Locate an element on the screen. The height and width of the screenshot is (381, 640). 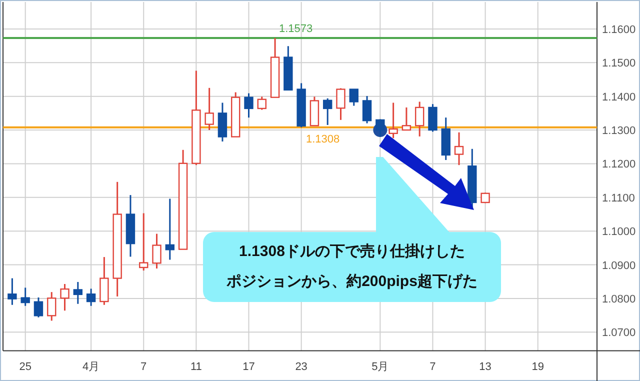
x-tick-label: 11 is located at coordinates (196, 367).